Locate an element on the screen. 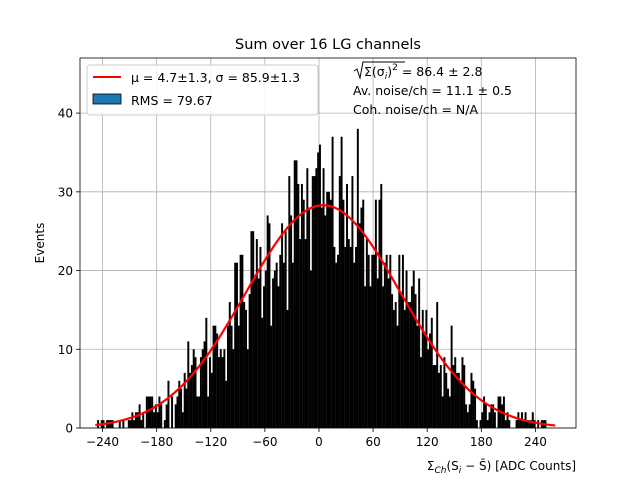 The image size is (640, 480). y-axis-label: Events is located at coordinates (40, 243).